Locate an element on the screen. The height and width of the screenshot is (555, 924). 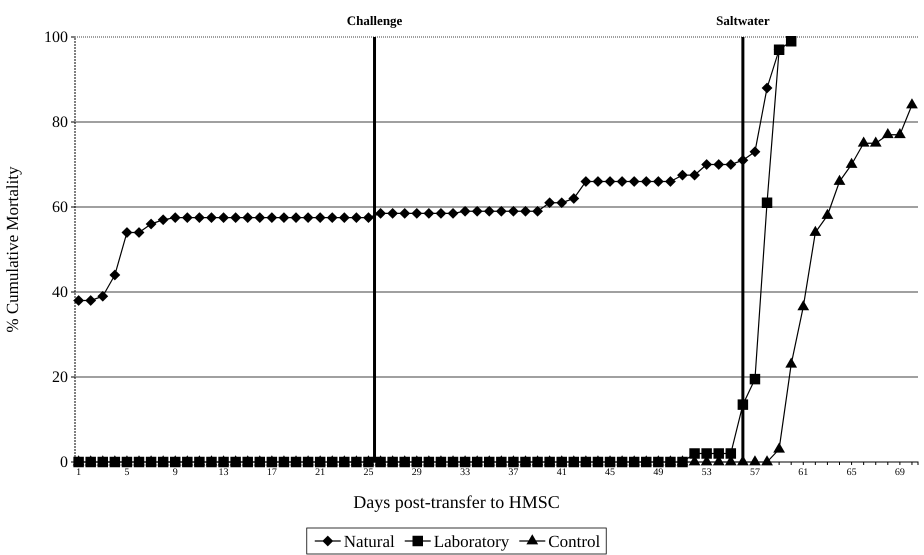
x-tick-label: 5 is located at coordinates (127, 472).